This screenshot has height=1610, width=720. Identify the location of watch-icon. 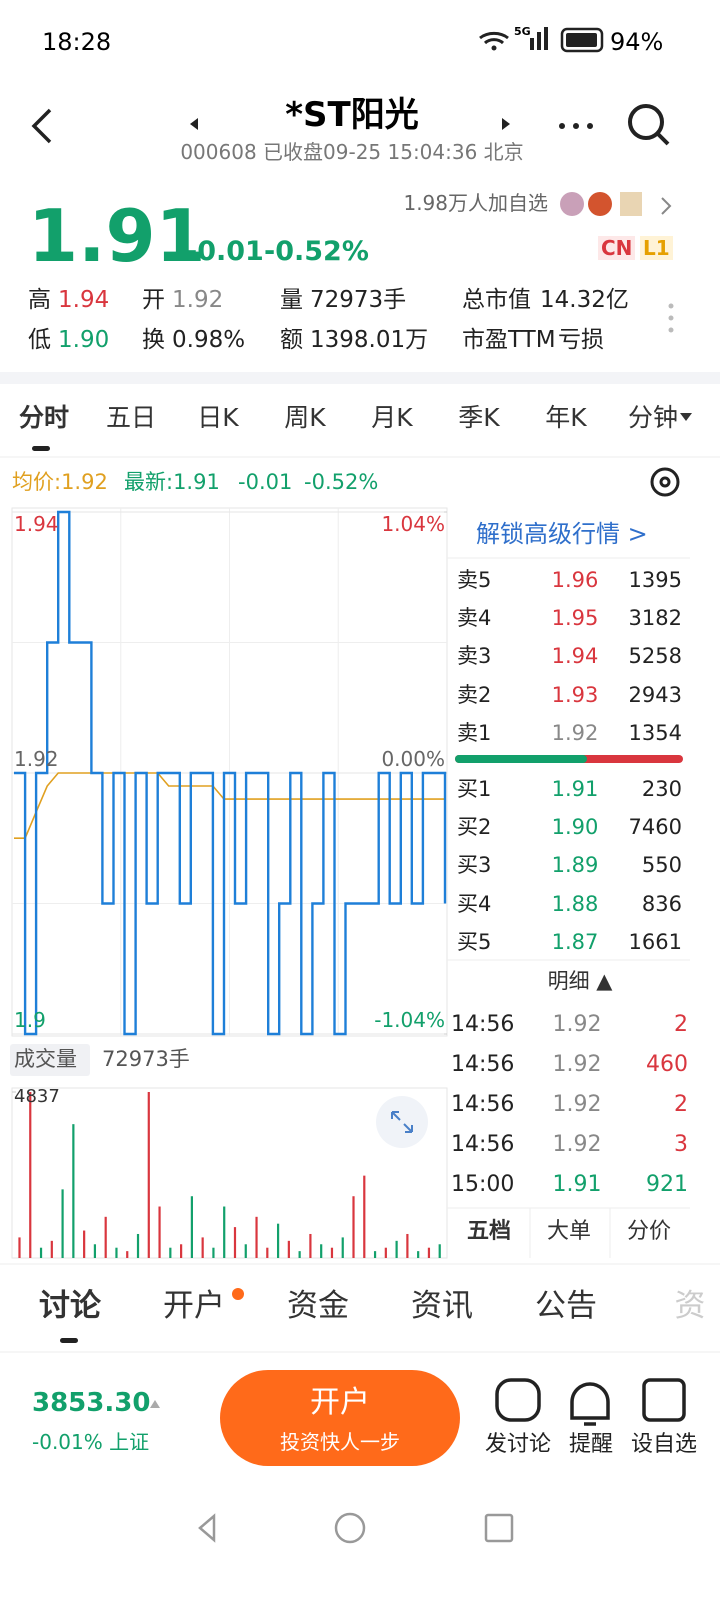
(664, 1400).